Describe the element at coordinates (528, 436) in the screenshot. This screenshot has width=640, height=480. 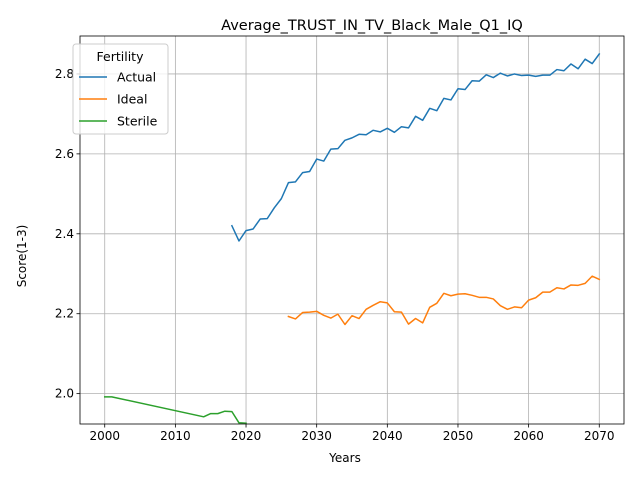
I see `x-tick-label: 2060` at that location.